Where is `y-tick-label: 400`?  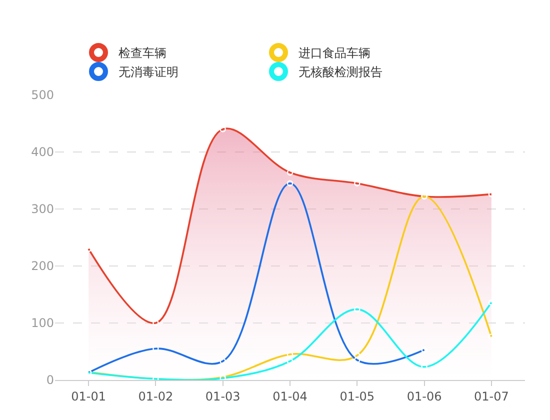 y-tick-label: 400 is located at coordinates (42, 152).